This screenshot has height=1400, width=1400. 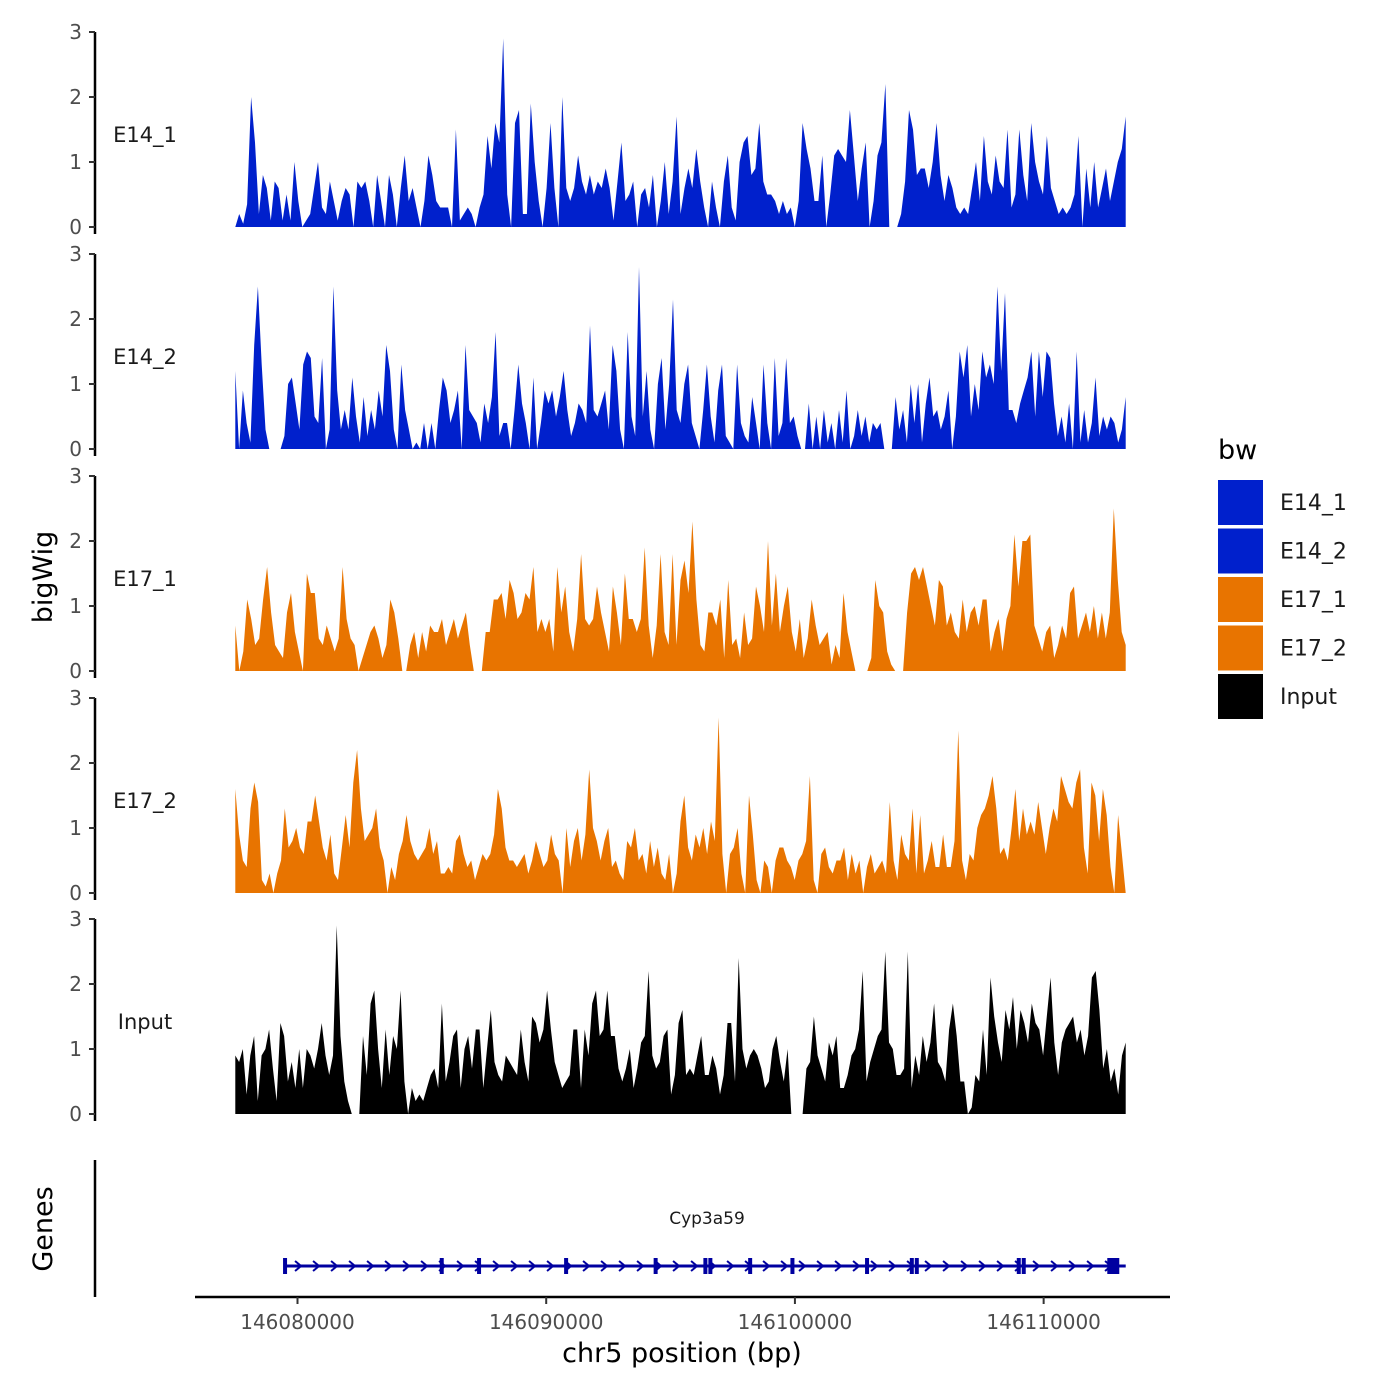 What do you see at coordinates (145, 135) in the screenshot?
I see `track-label: E14_1` at bounding box center [145, 135].